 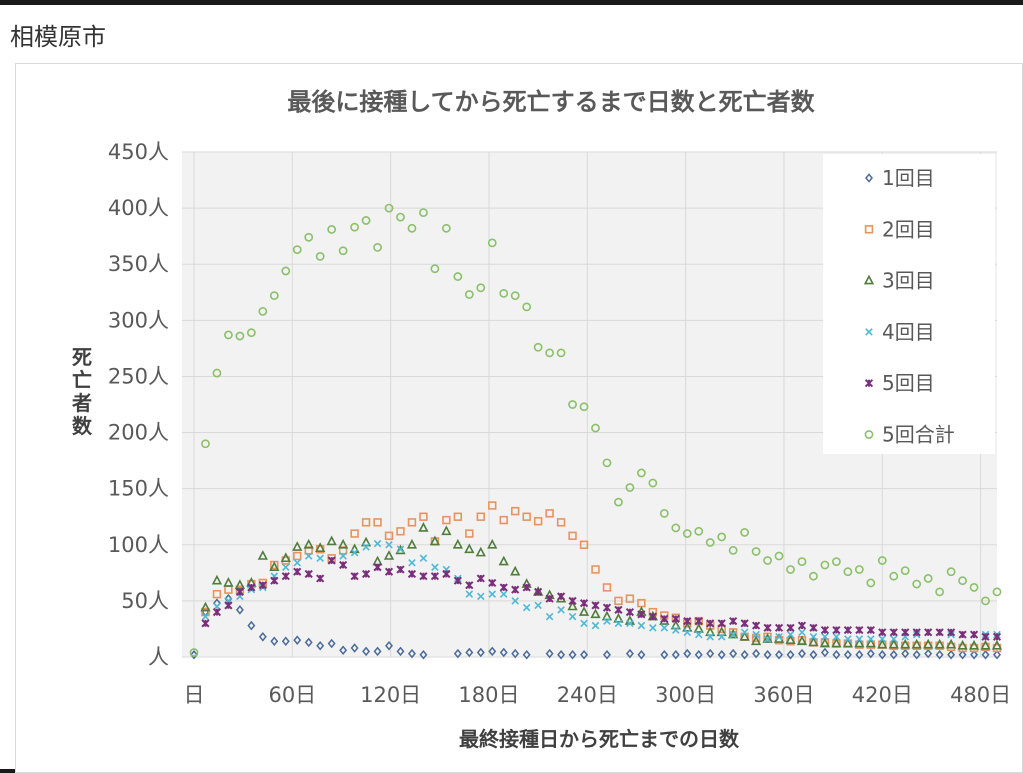 I want to click on y-tick-label: 300人, so click(x=138, y=320).